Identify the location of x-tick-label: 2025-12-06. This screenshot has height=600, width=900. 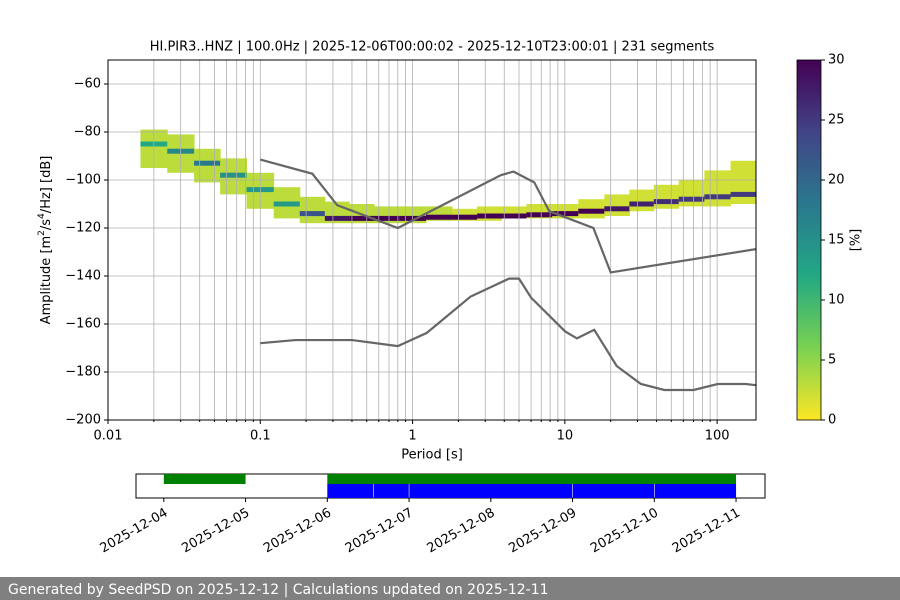
(297, 531).